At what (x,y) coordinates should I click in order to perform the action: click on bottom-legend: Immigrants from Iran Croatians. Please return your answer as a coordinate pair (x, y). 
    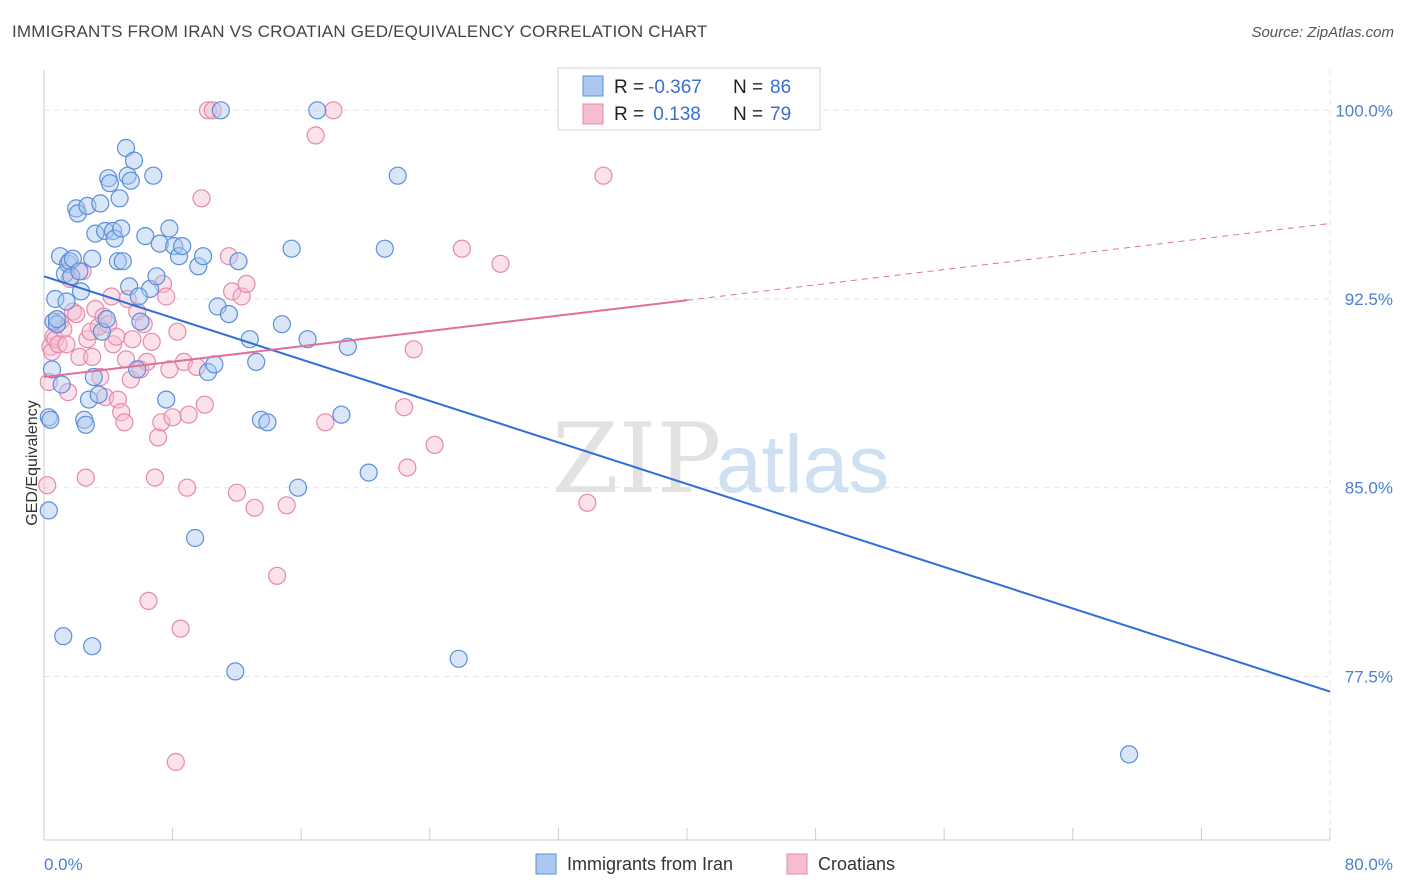
    Looking at the image, I should click on (715, 864).